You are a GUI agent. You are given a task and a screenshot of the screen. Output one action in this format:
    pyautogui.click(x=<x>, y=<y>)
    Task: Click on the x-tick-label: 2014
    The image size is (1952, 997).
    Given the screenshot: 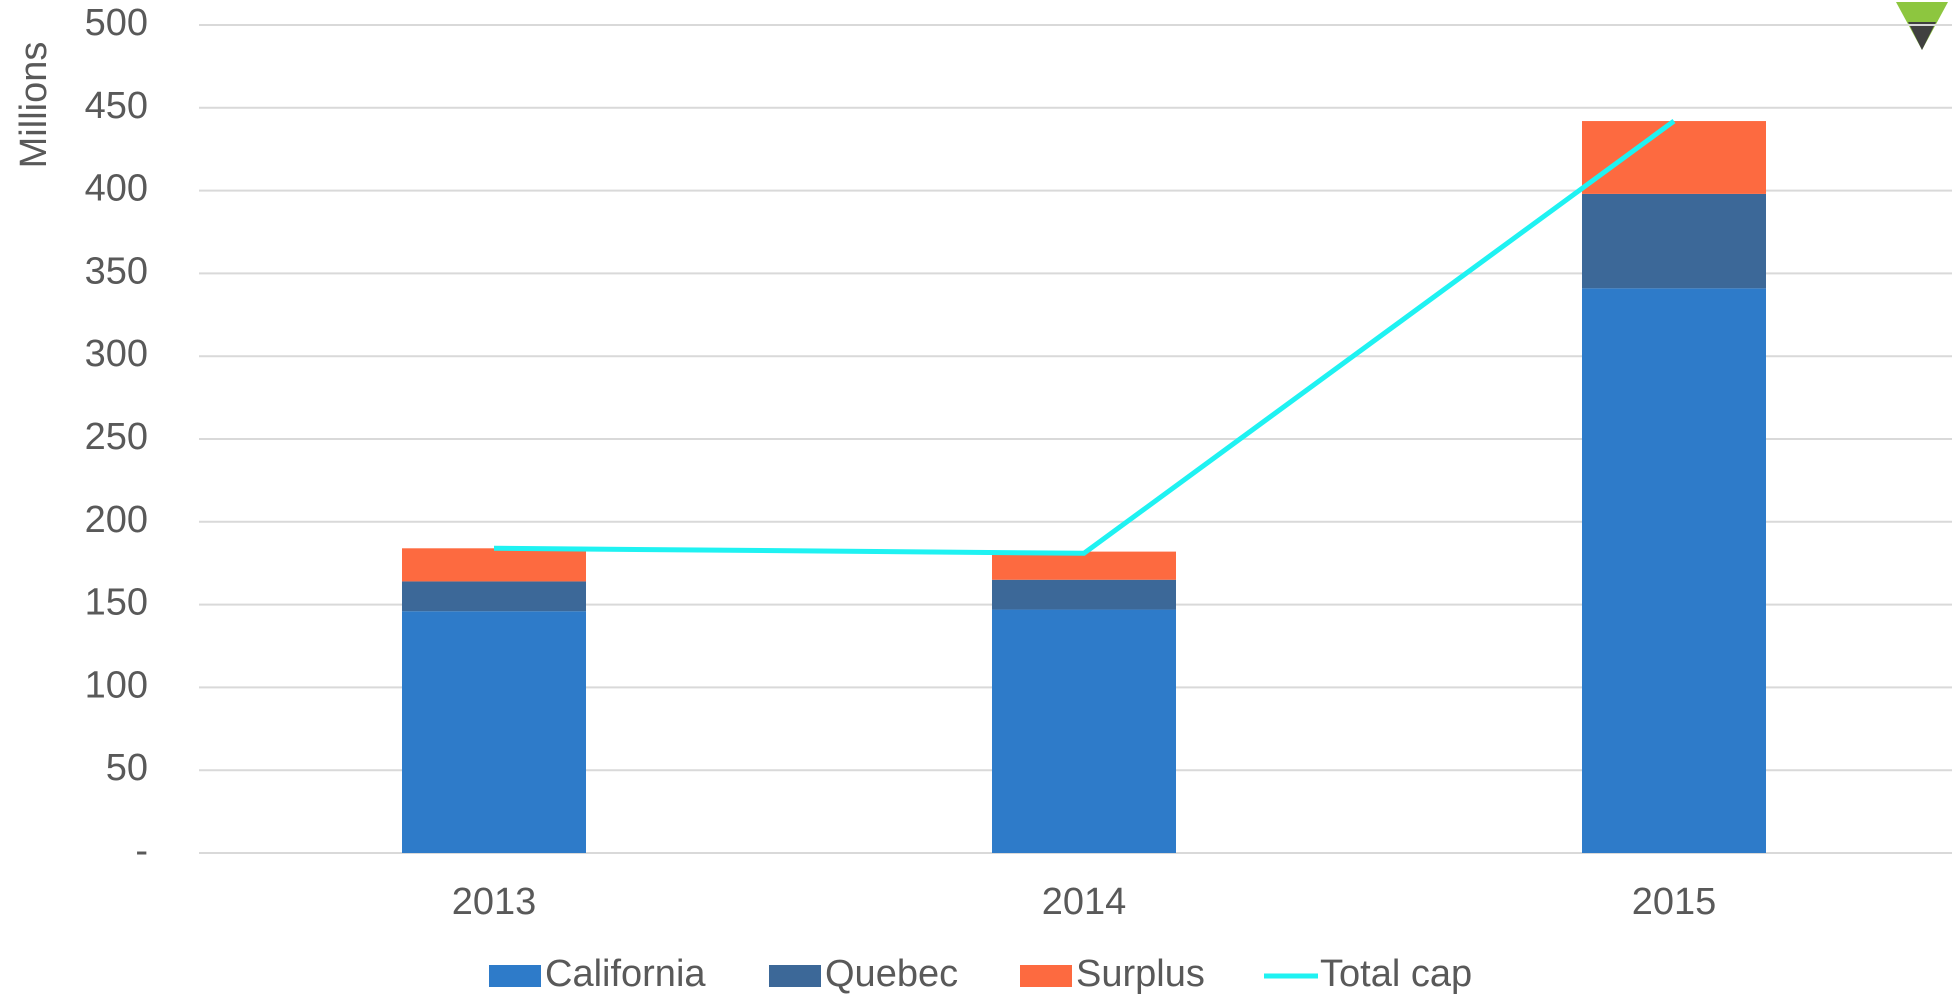 What is the action you would take?
    pyautogui.click(x=1084, y=902)
    